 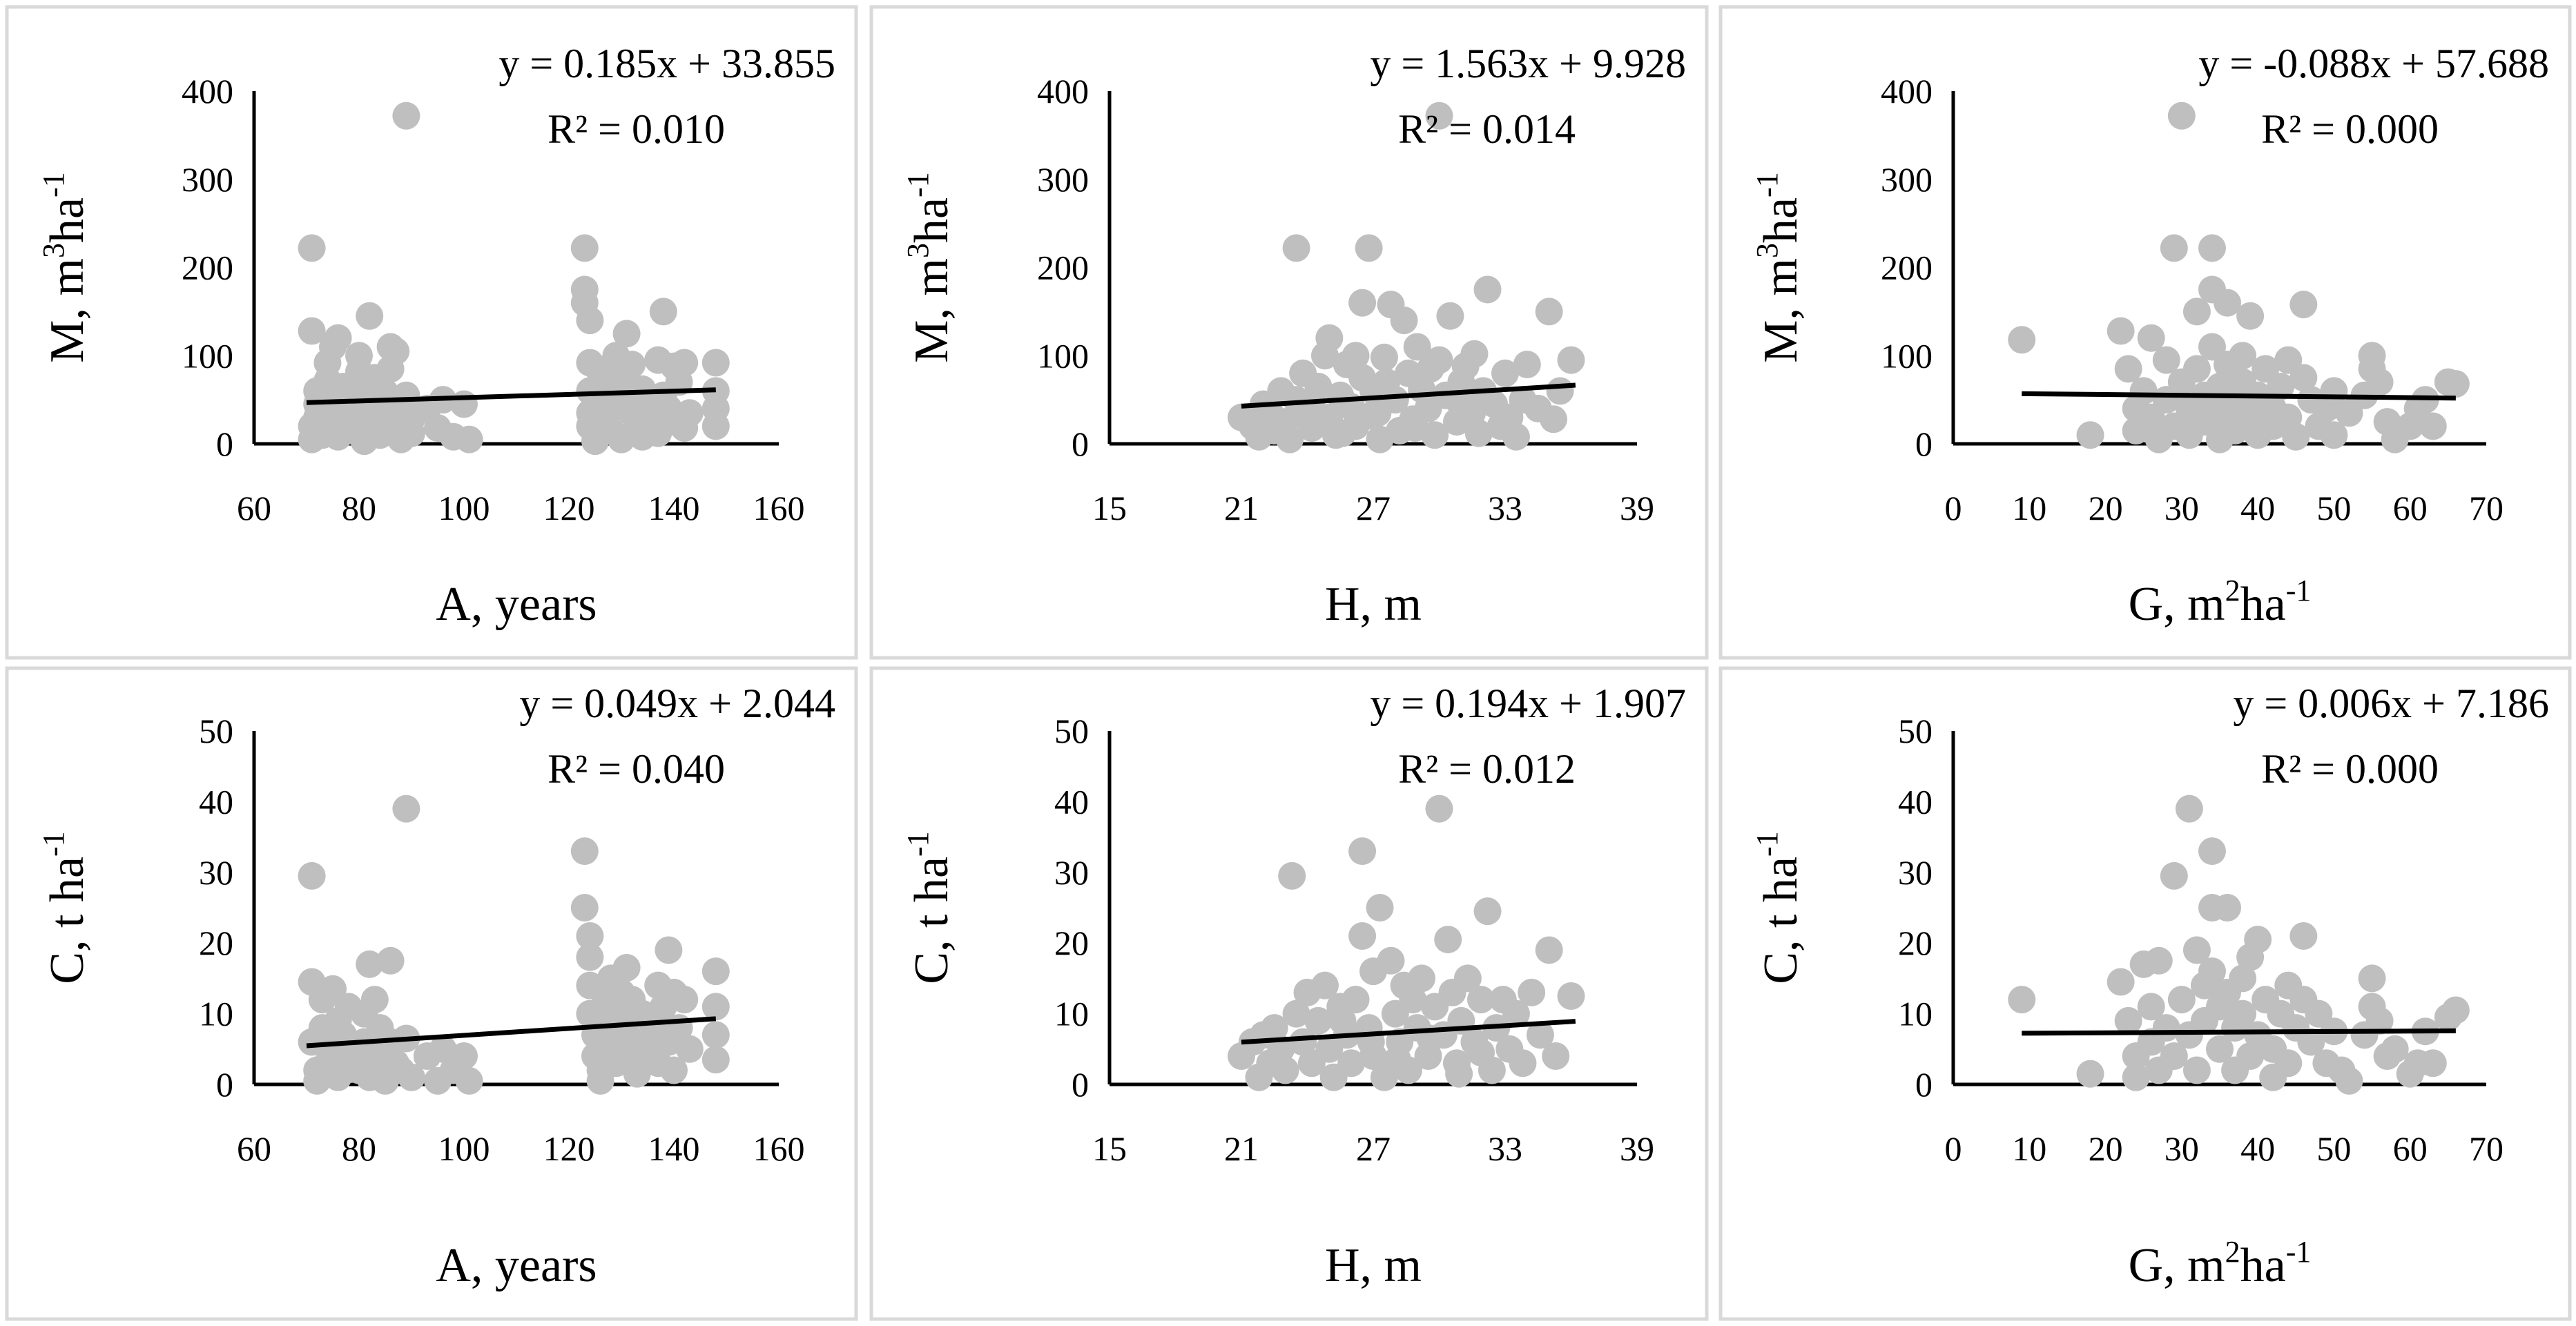 What do you see at coordinates (779, 1148) in the screenshot?
I see `x-tick-label: 160` at bounding box center [779, 1148].